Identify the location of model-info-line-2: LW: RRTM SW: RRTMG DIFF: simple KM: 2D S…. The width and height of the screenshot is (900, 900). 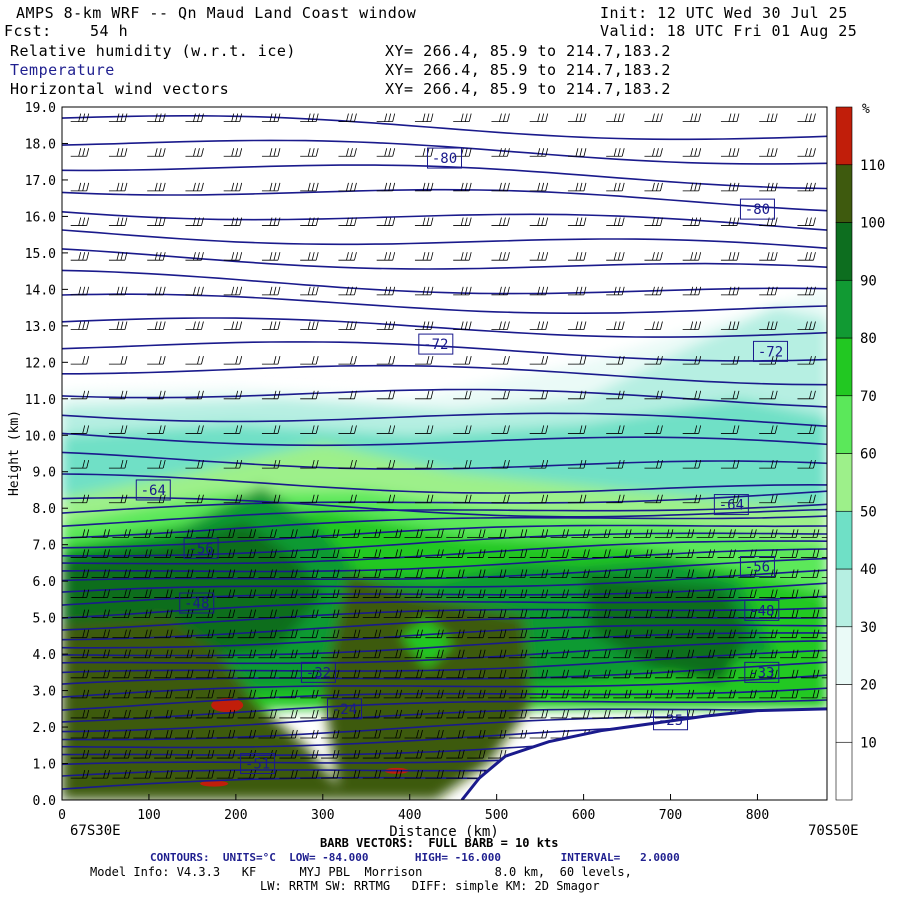
(430, 886).